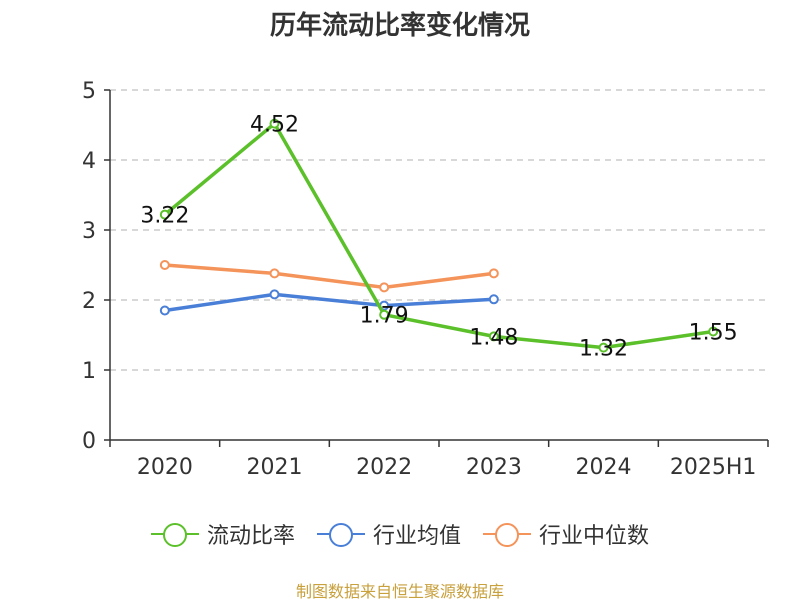 The image size is (800, 602). I want to click on legend: 流动比率 行业均值 行业中位数, so click(400, 534).